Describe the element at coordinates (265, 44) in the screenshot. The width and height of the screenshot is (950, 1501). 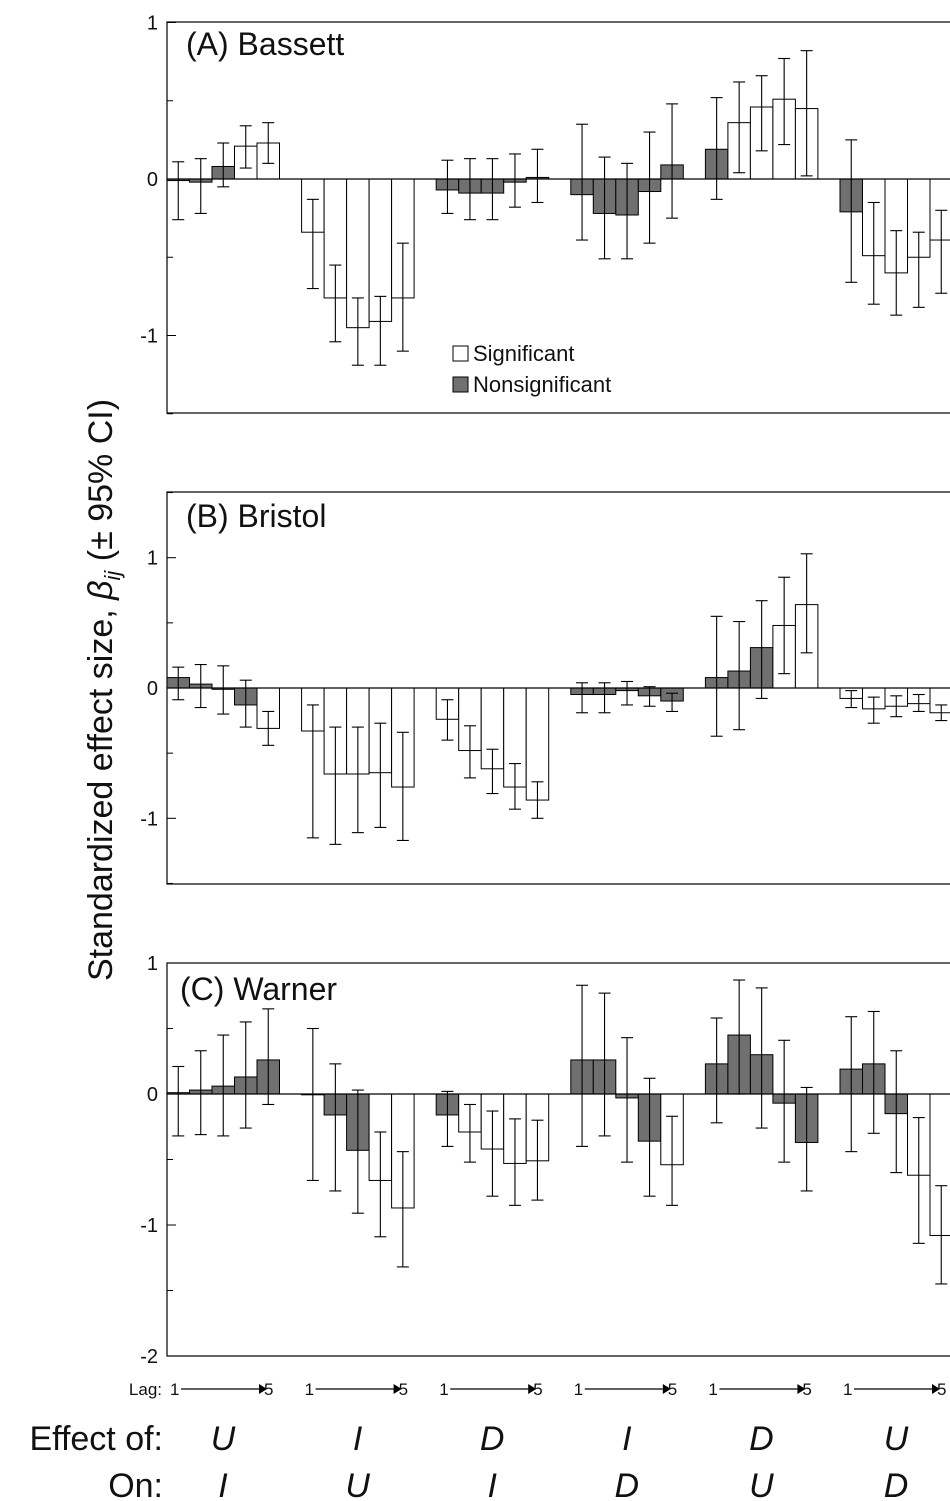
I see `panel-title: (A) Bassett` at that location.